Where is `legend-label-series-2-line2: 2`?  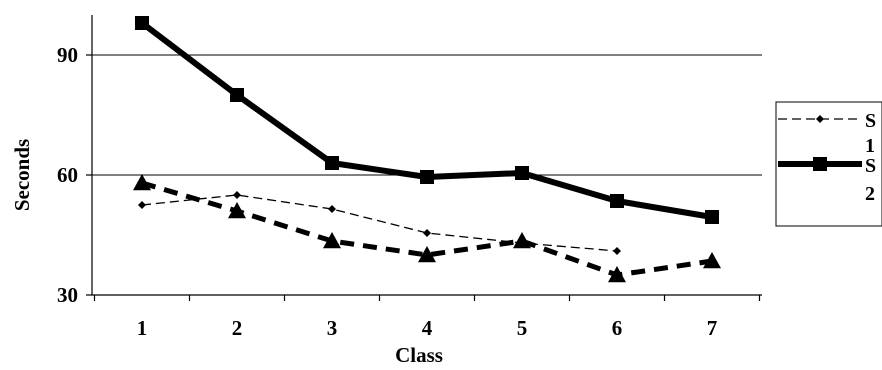 legend-label-series-2-line2: 2 is located at coordinates (870, 194).